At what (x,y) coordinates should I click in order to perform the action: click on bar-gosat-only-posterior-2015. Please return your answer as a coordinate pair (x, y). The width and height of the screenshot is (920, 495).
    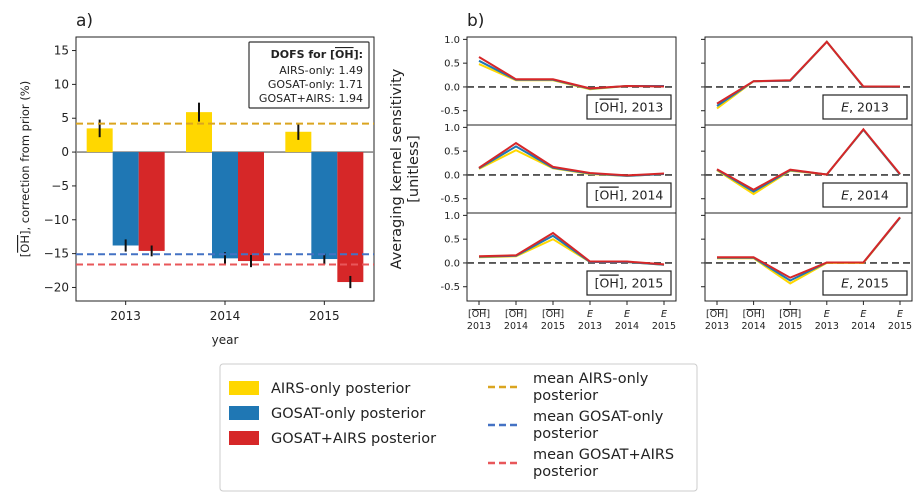
    Looking at the image, I should click on (324, 206).